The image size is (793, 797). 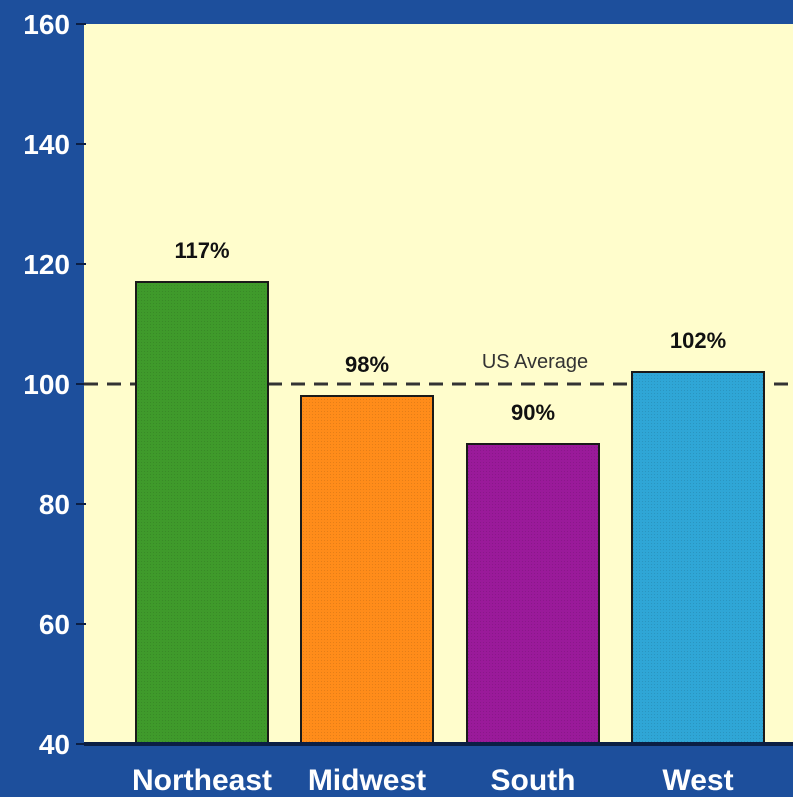 I want to click on y-tick-label: 140, so click(x=46, y=144).